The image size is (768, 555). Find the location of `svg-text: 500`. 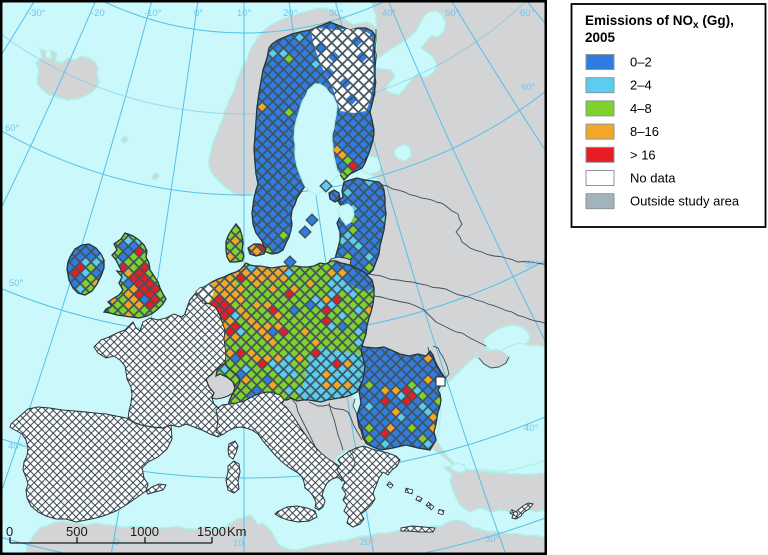

svg-text: 500 is located at coordinates (77, 531).